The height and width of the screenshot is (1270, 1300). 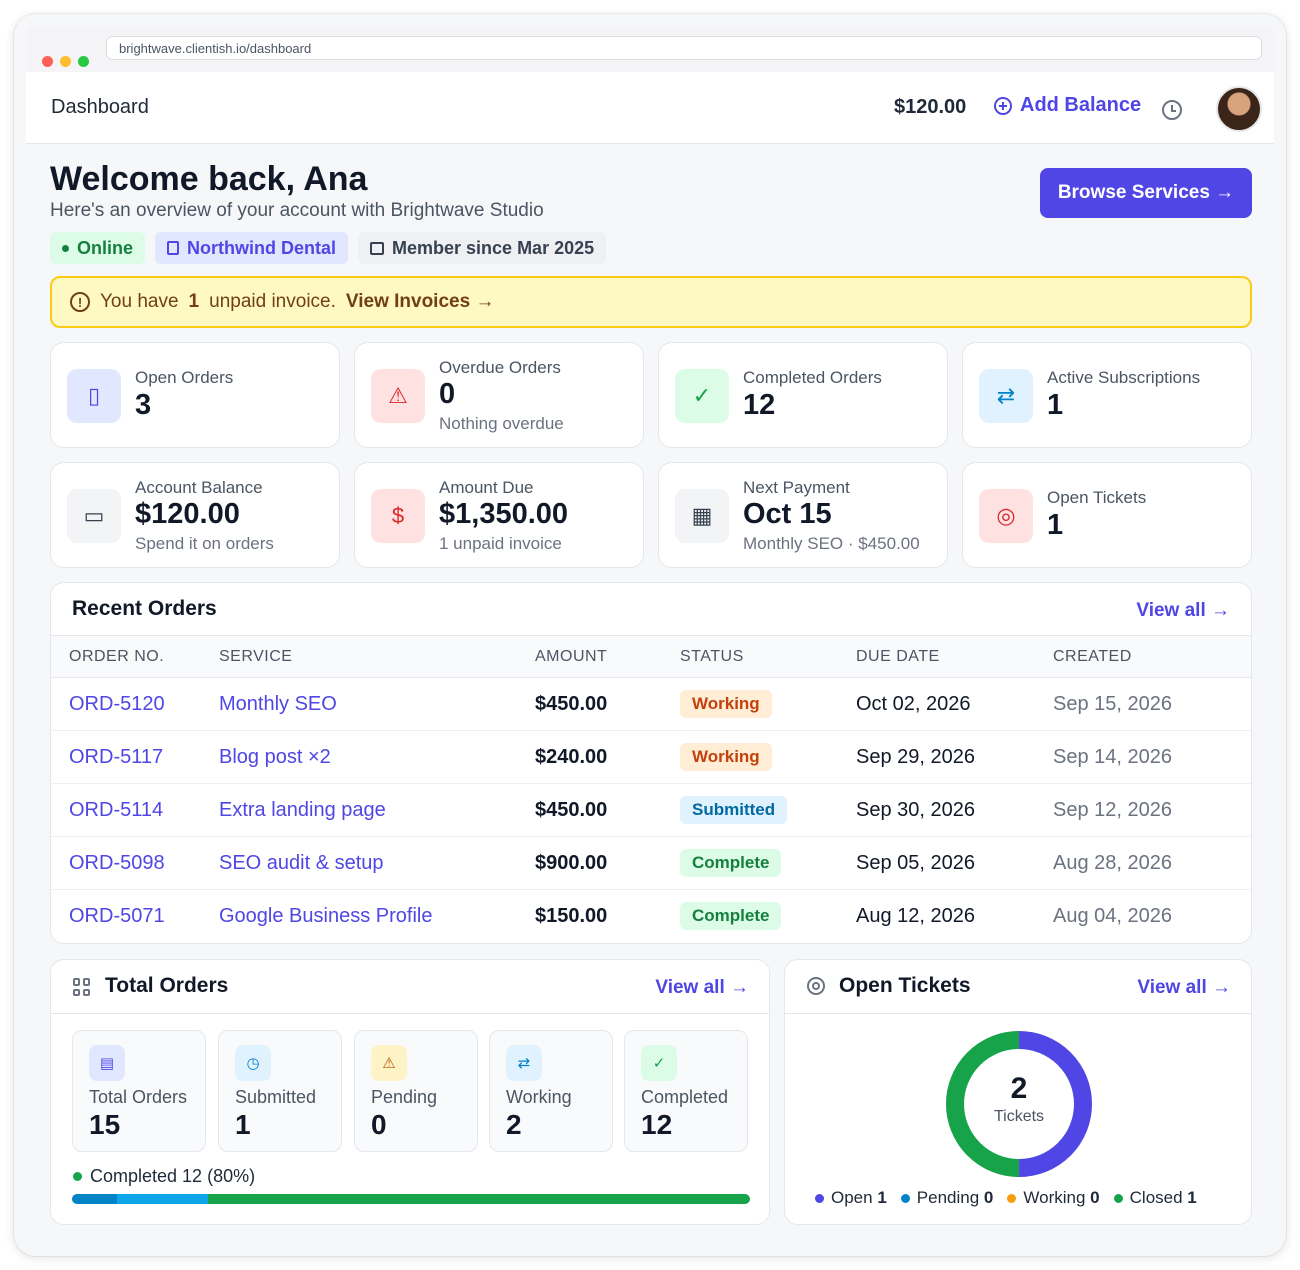 I want to click on plus-circle-icon, so click(x=1003, y=105).